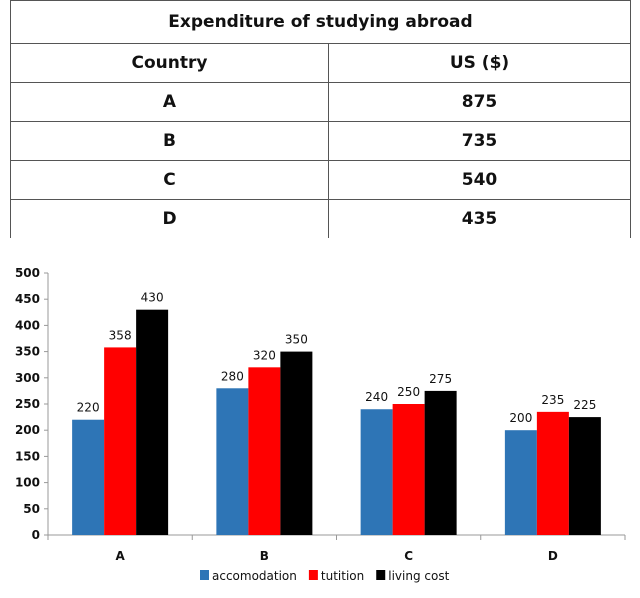  Describe the element at coordinates (479, 102) in the screenshot. I see `cell-value: 875` at that location.